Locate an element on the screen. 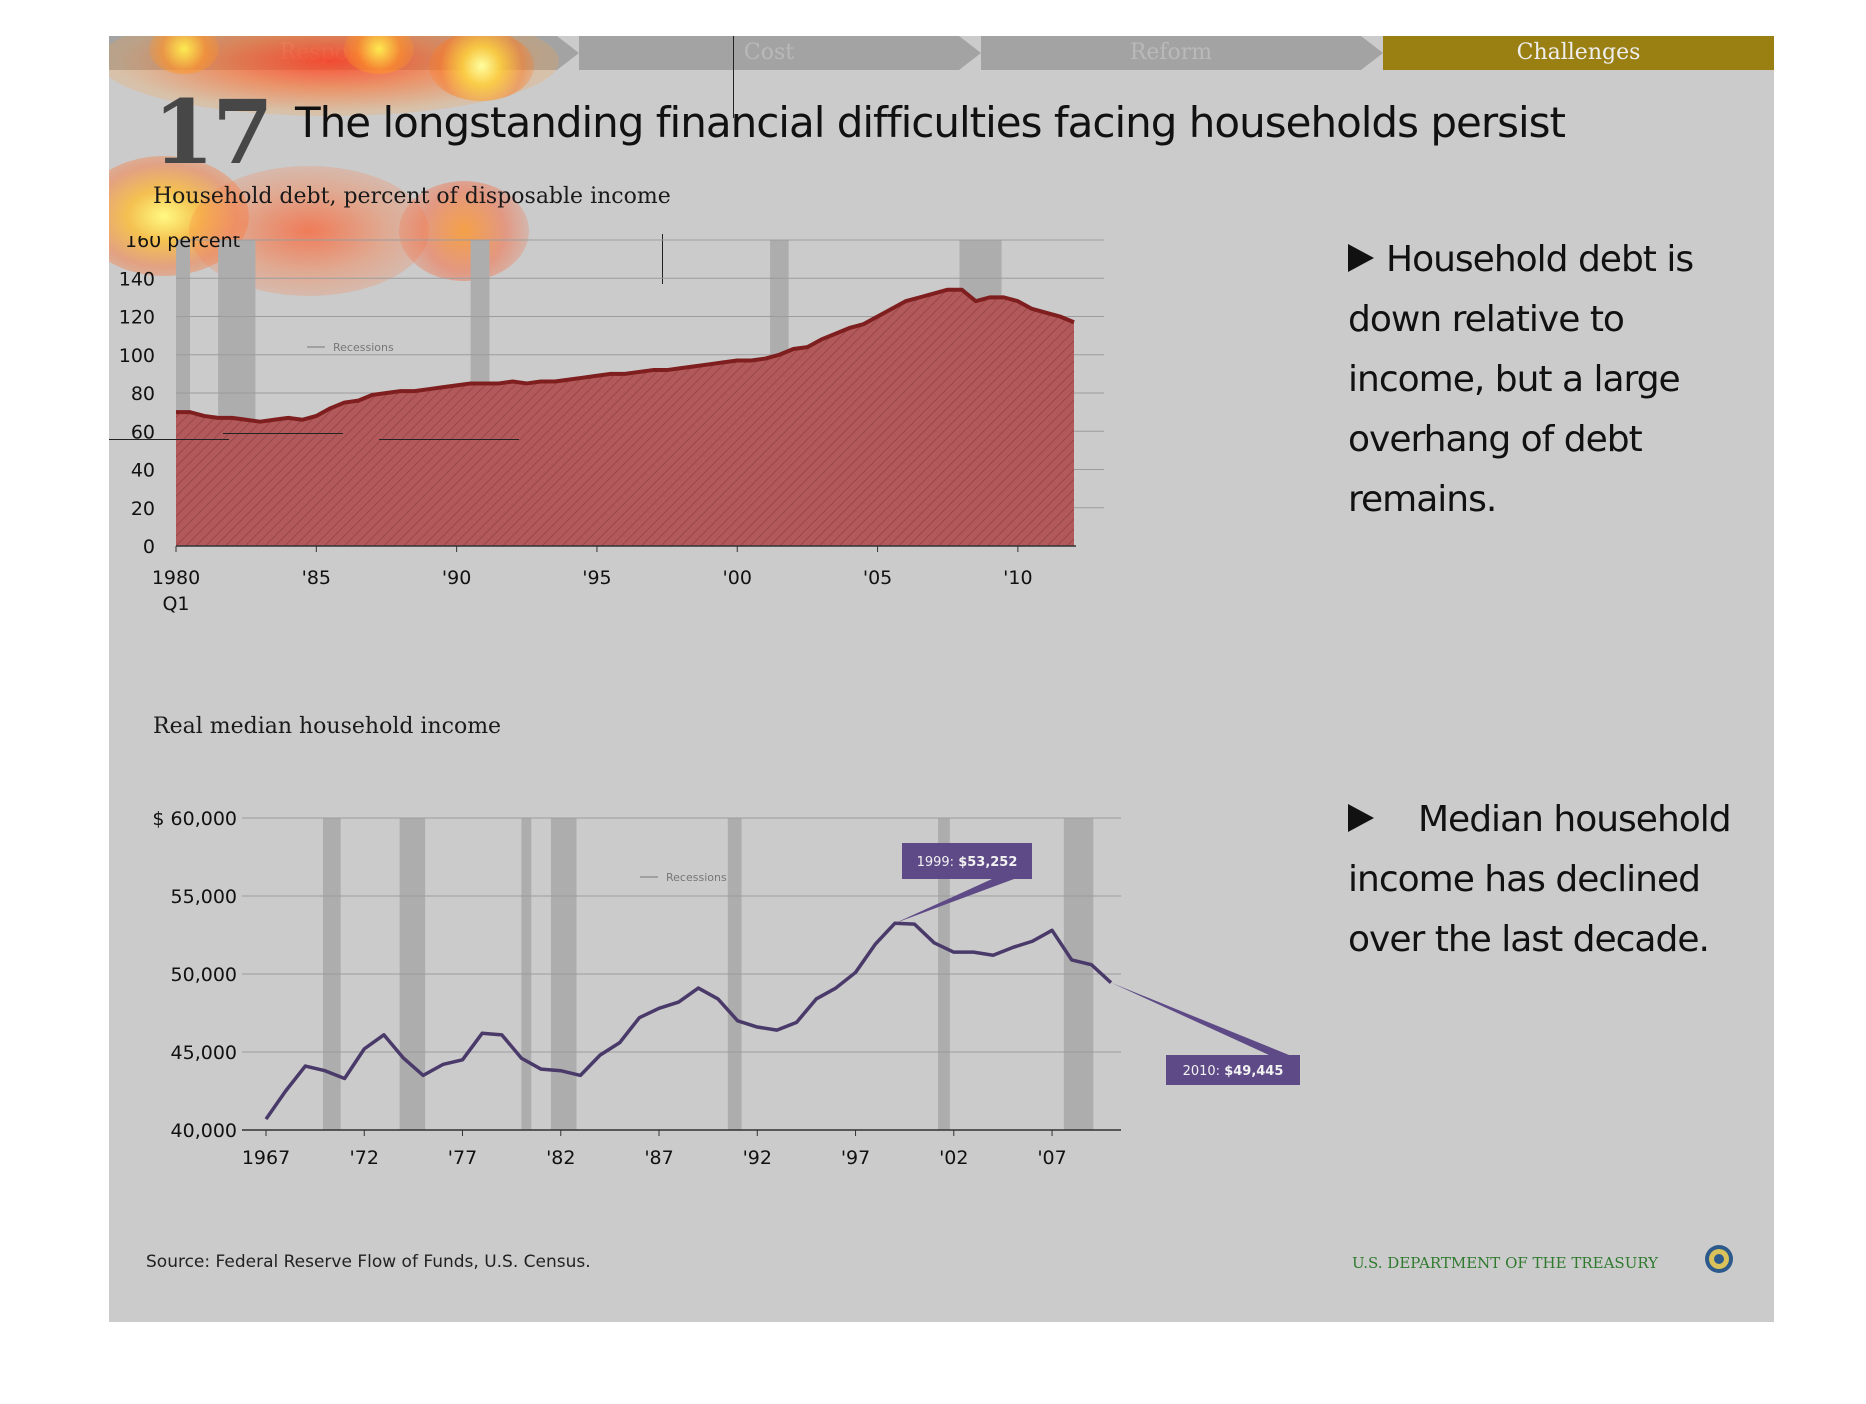  y-tick-label: 120 is located at coordinates (137, 318).